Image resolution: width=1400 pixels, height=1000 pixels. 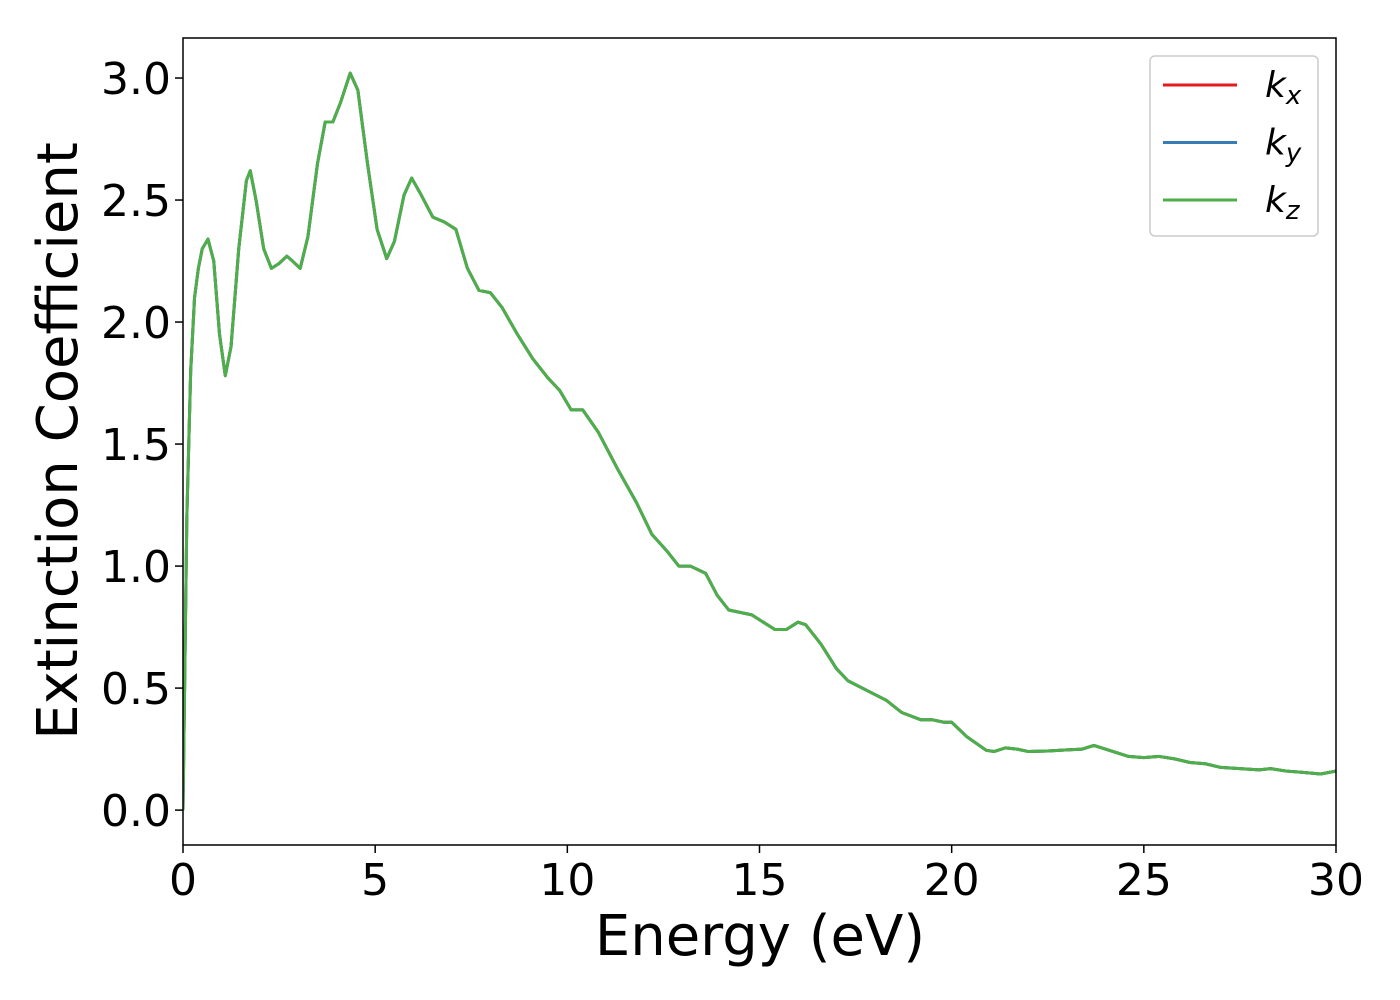 I want to click on y-tick-label: 1.5, so click(x=136, y=445).